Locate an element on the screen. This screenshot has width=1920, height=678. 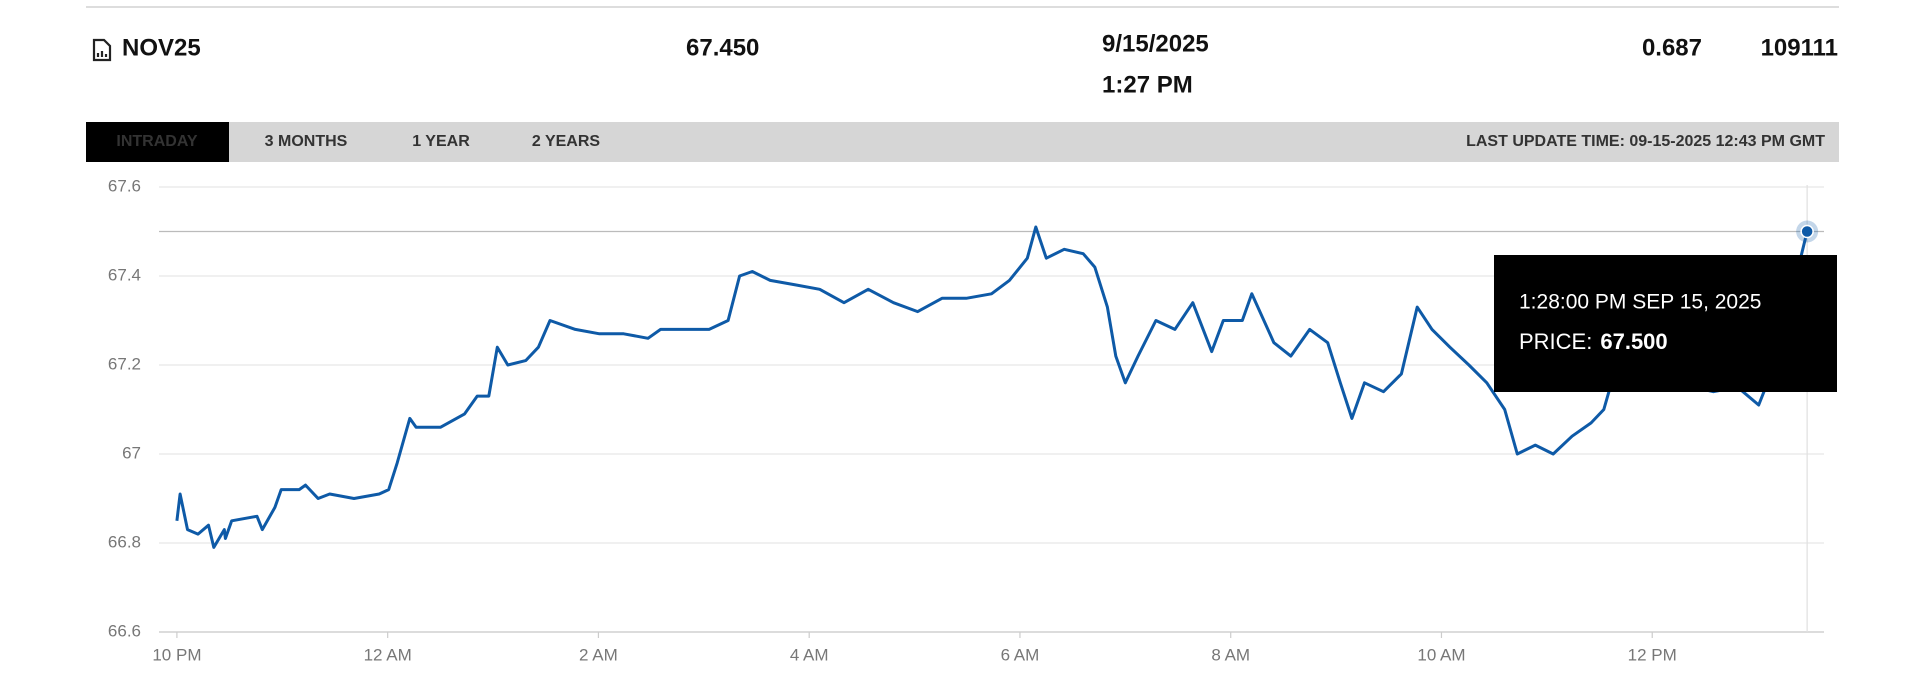
y-tick-label: 67.2 is located at coordinates (124, 363).